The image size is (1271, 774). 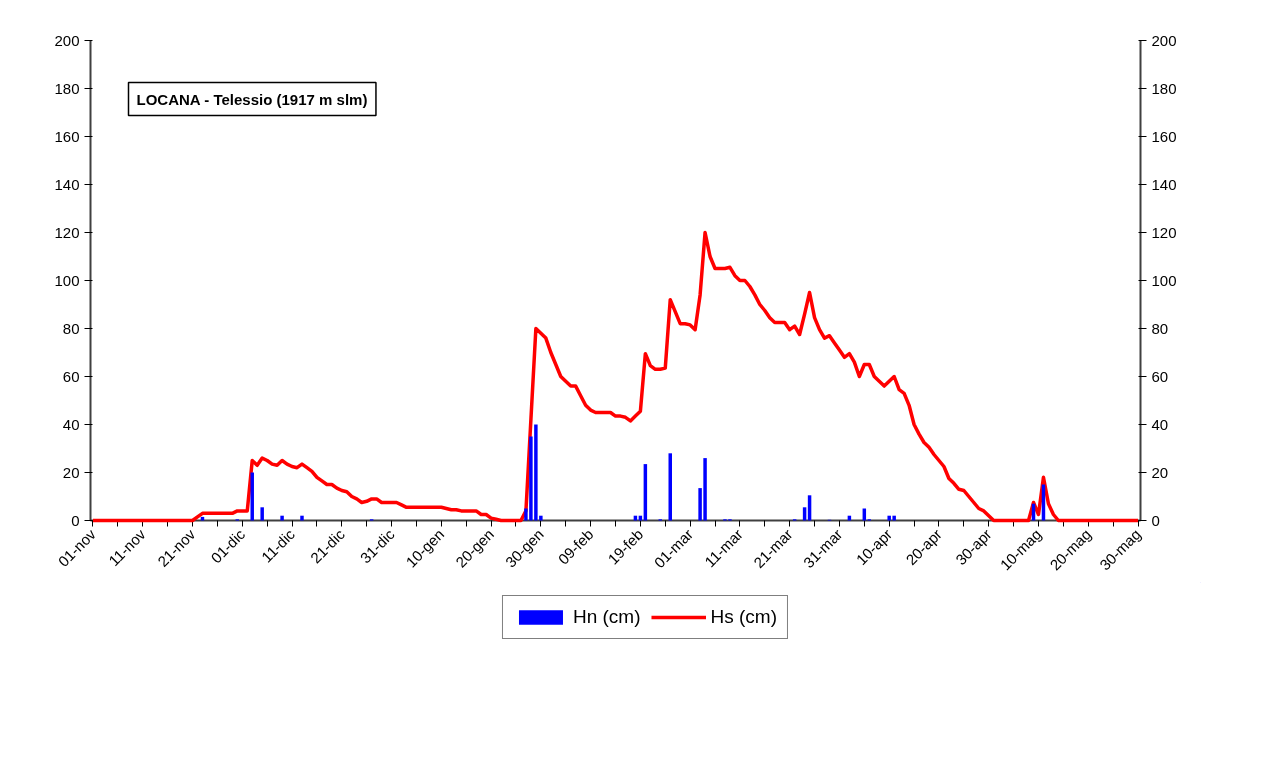 What do you see at coordinates (1160, 376) in the screenshot?
I see `y2-tick-label: 60` at bounding box center [1160, 376].